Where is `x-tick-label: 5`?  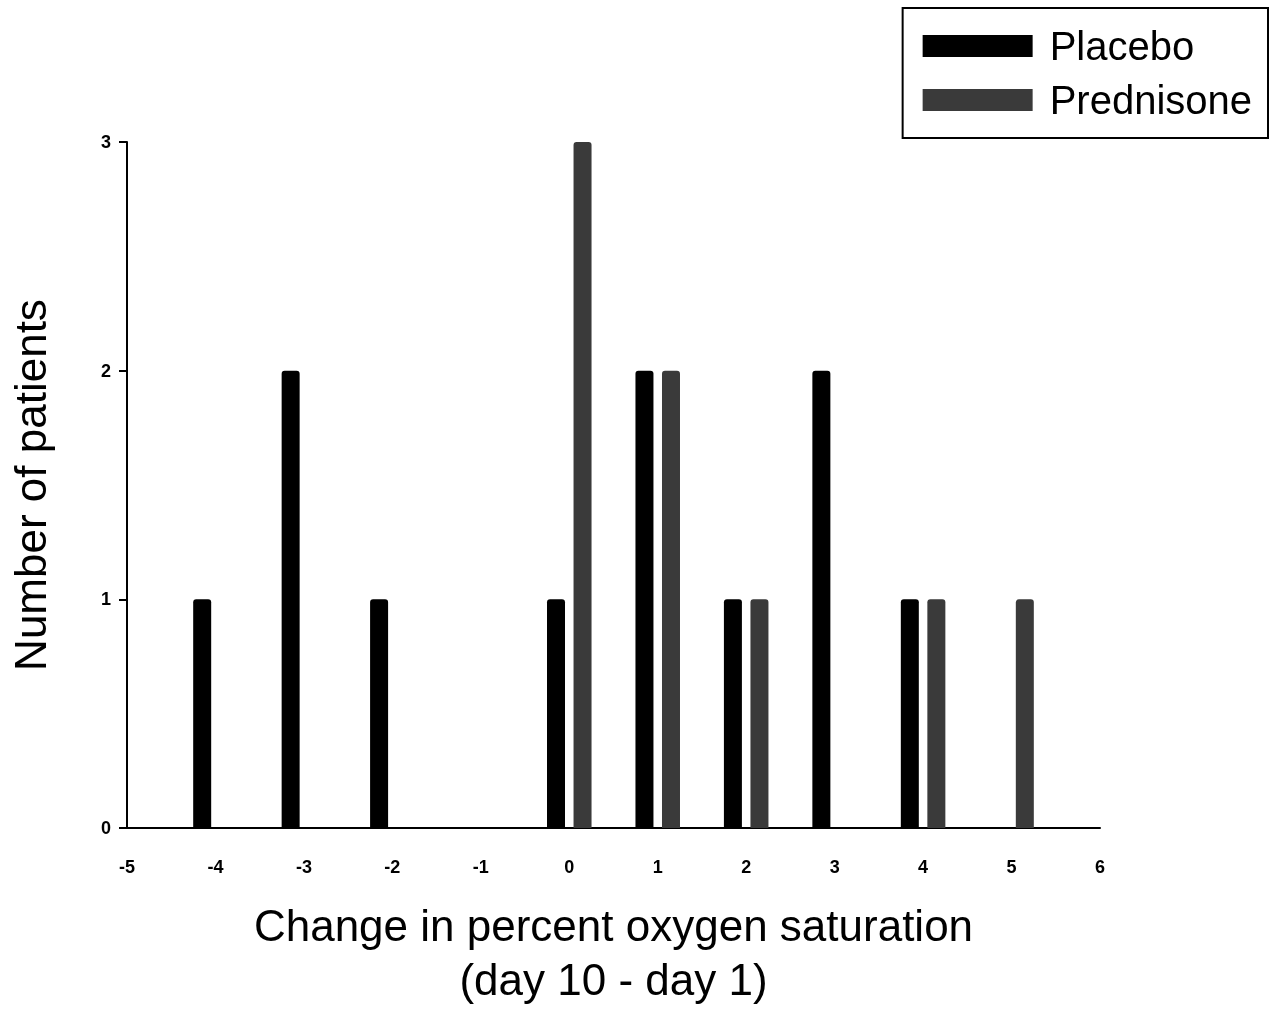 x-tick-label: 5 is located at coordinates (1011, 867).